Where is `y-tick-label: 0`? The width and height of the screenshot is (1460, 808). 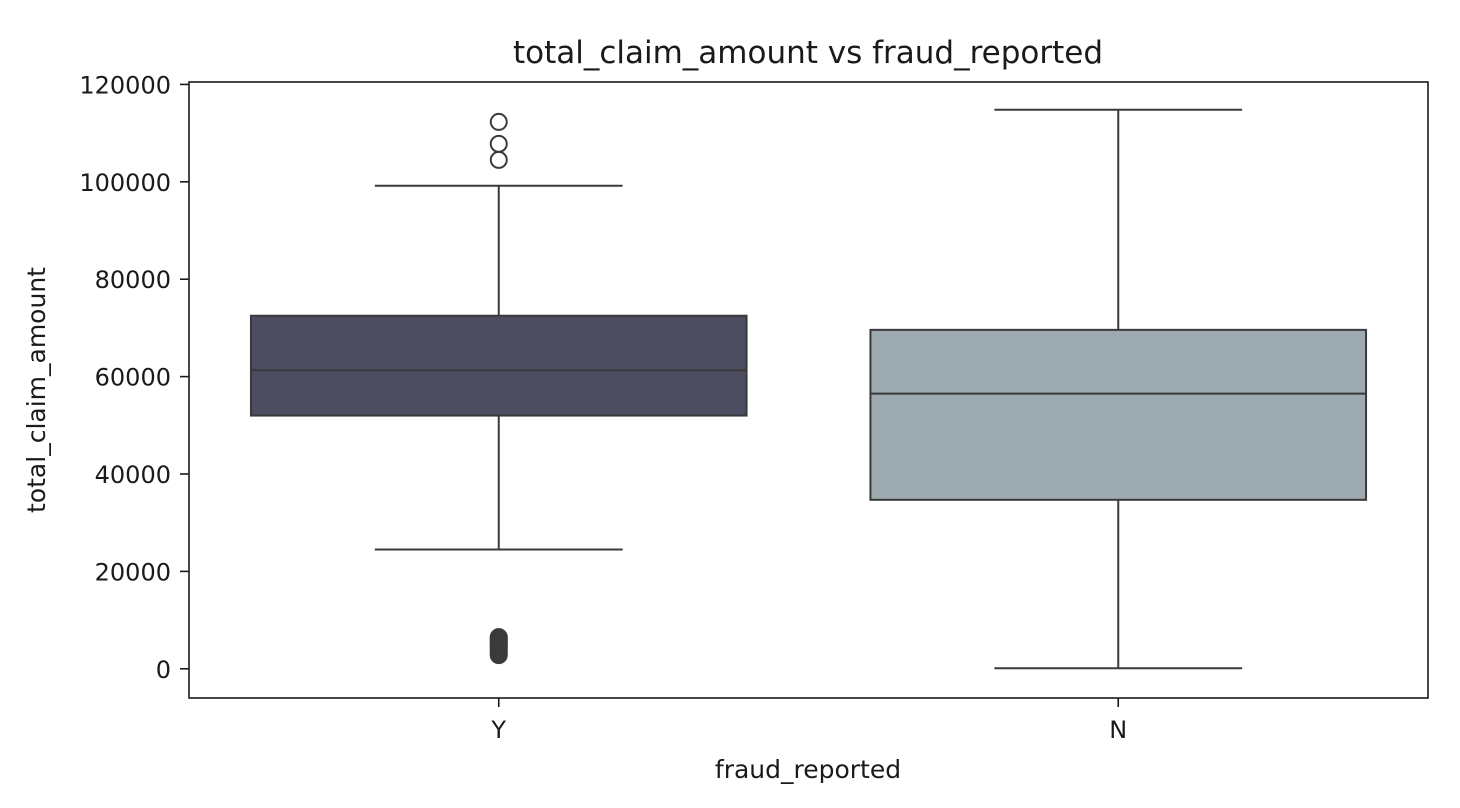 y-tick-label: 0 is located at coordinates (163, 670).